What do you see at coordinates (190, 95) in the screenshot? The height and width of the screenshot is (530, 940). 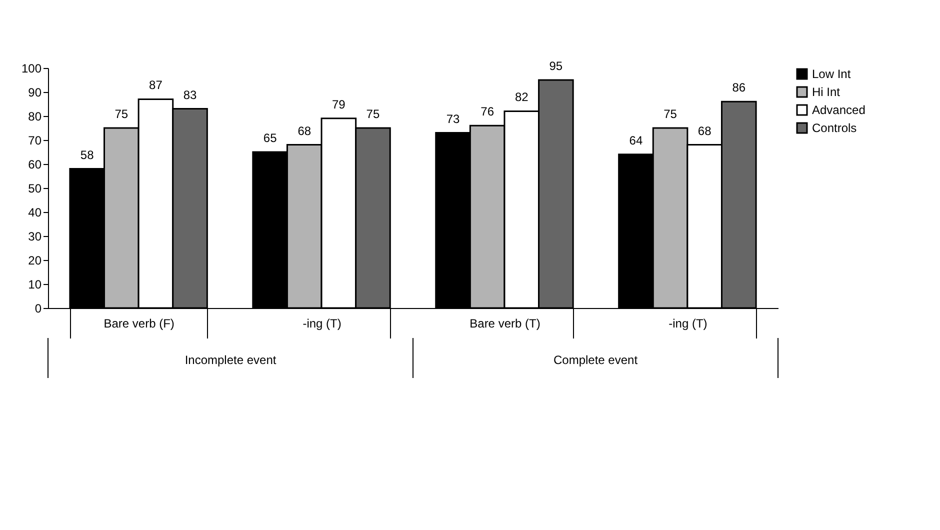 I see `data-label: 83` at bounding box center [190, 95].